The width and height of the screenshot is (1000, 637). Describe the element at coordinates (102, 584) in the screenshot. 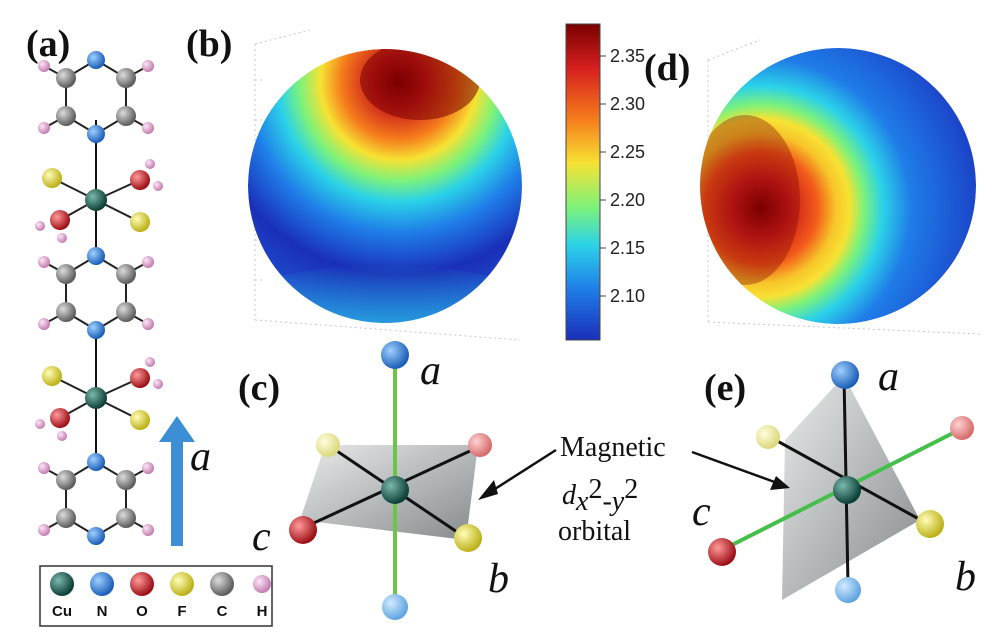

I see `legend-swatch-n` at that location.